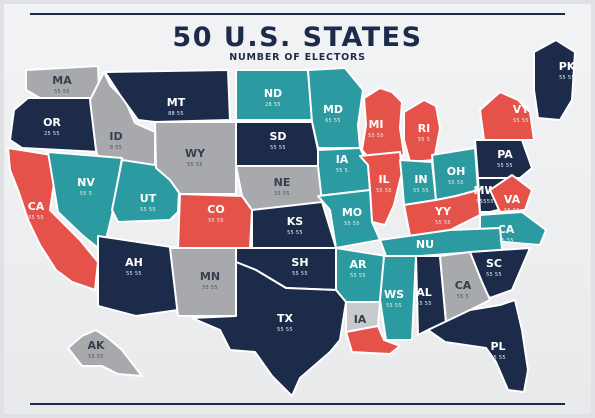 This screenshot has width=595, height=418. What do you see at coordinates (521, 121) in the screenshot?
I see `region-vy-8-electors: 55 55` at bounding box center [521, 121].